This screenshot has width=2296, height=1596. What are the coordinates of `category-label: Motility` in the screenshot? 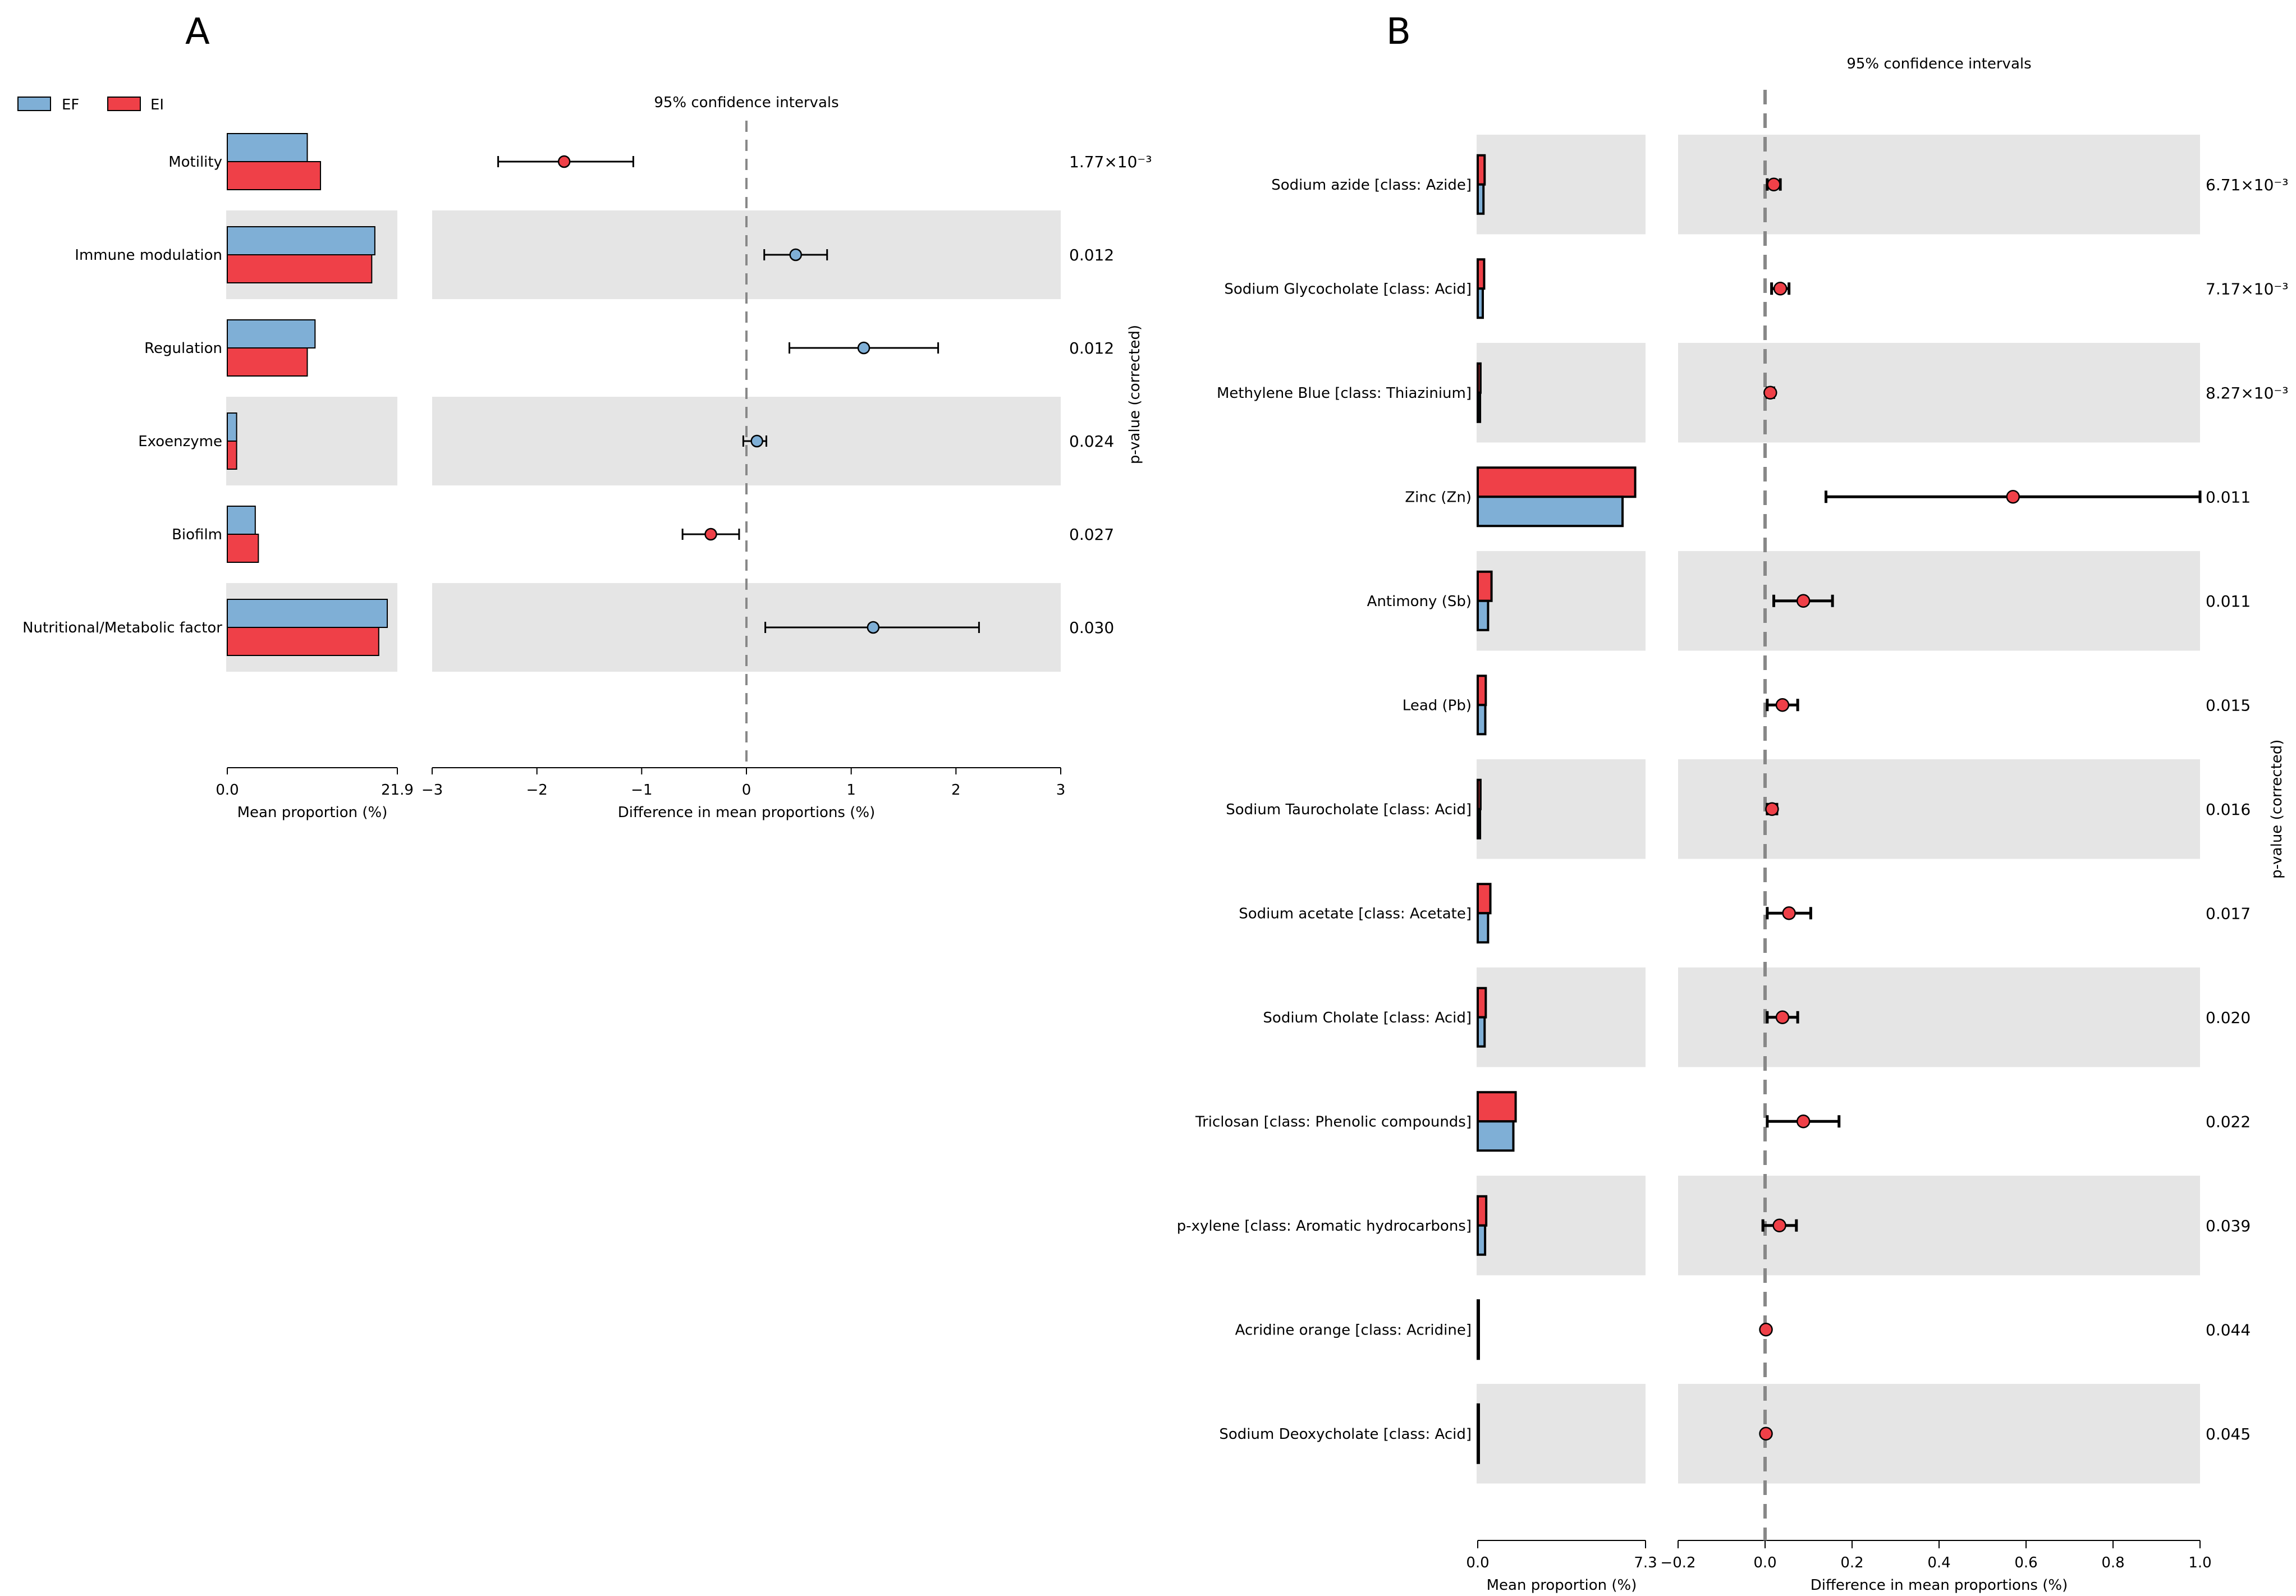 It's located at (195, 162).